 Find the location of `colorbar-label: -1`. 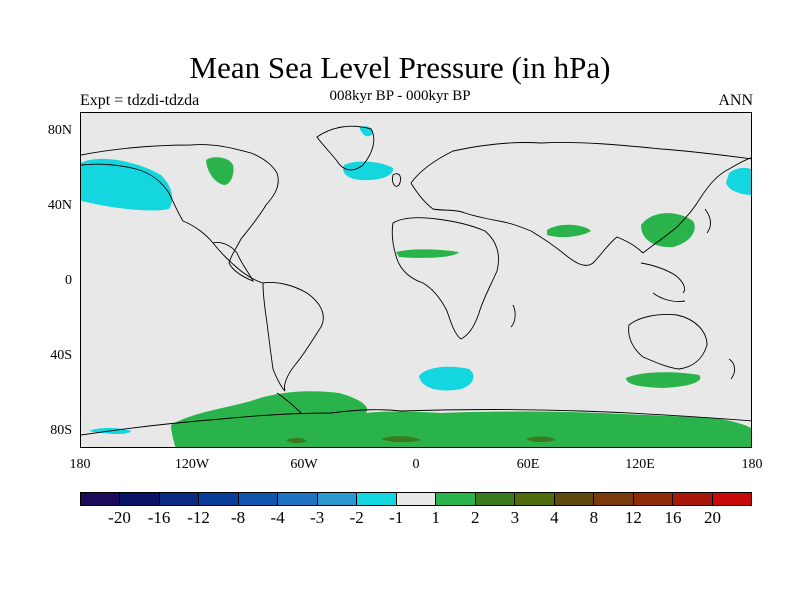

colorbar-label: -1 is located at coordinates (396, 518).